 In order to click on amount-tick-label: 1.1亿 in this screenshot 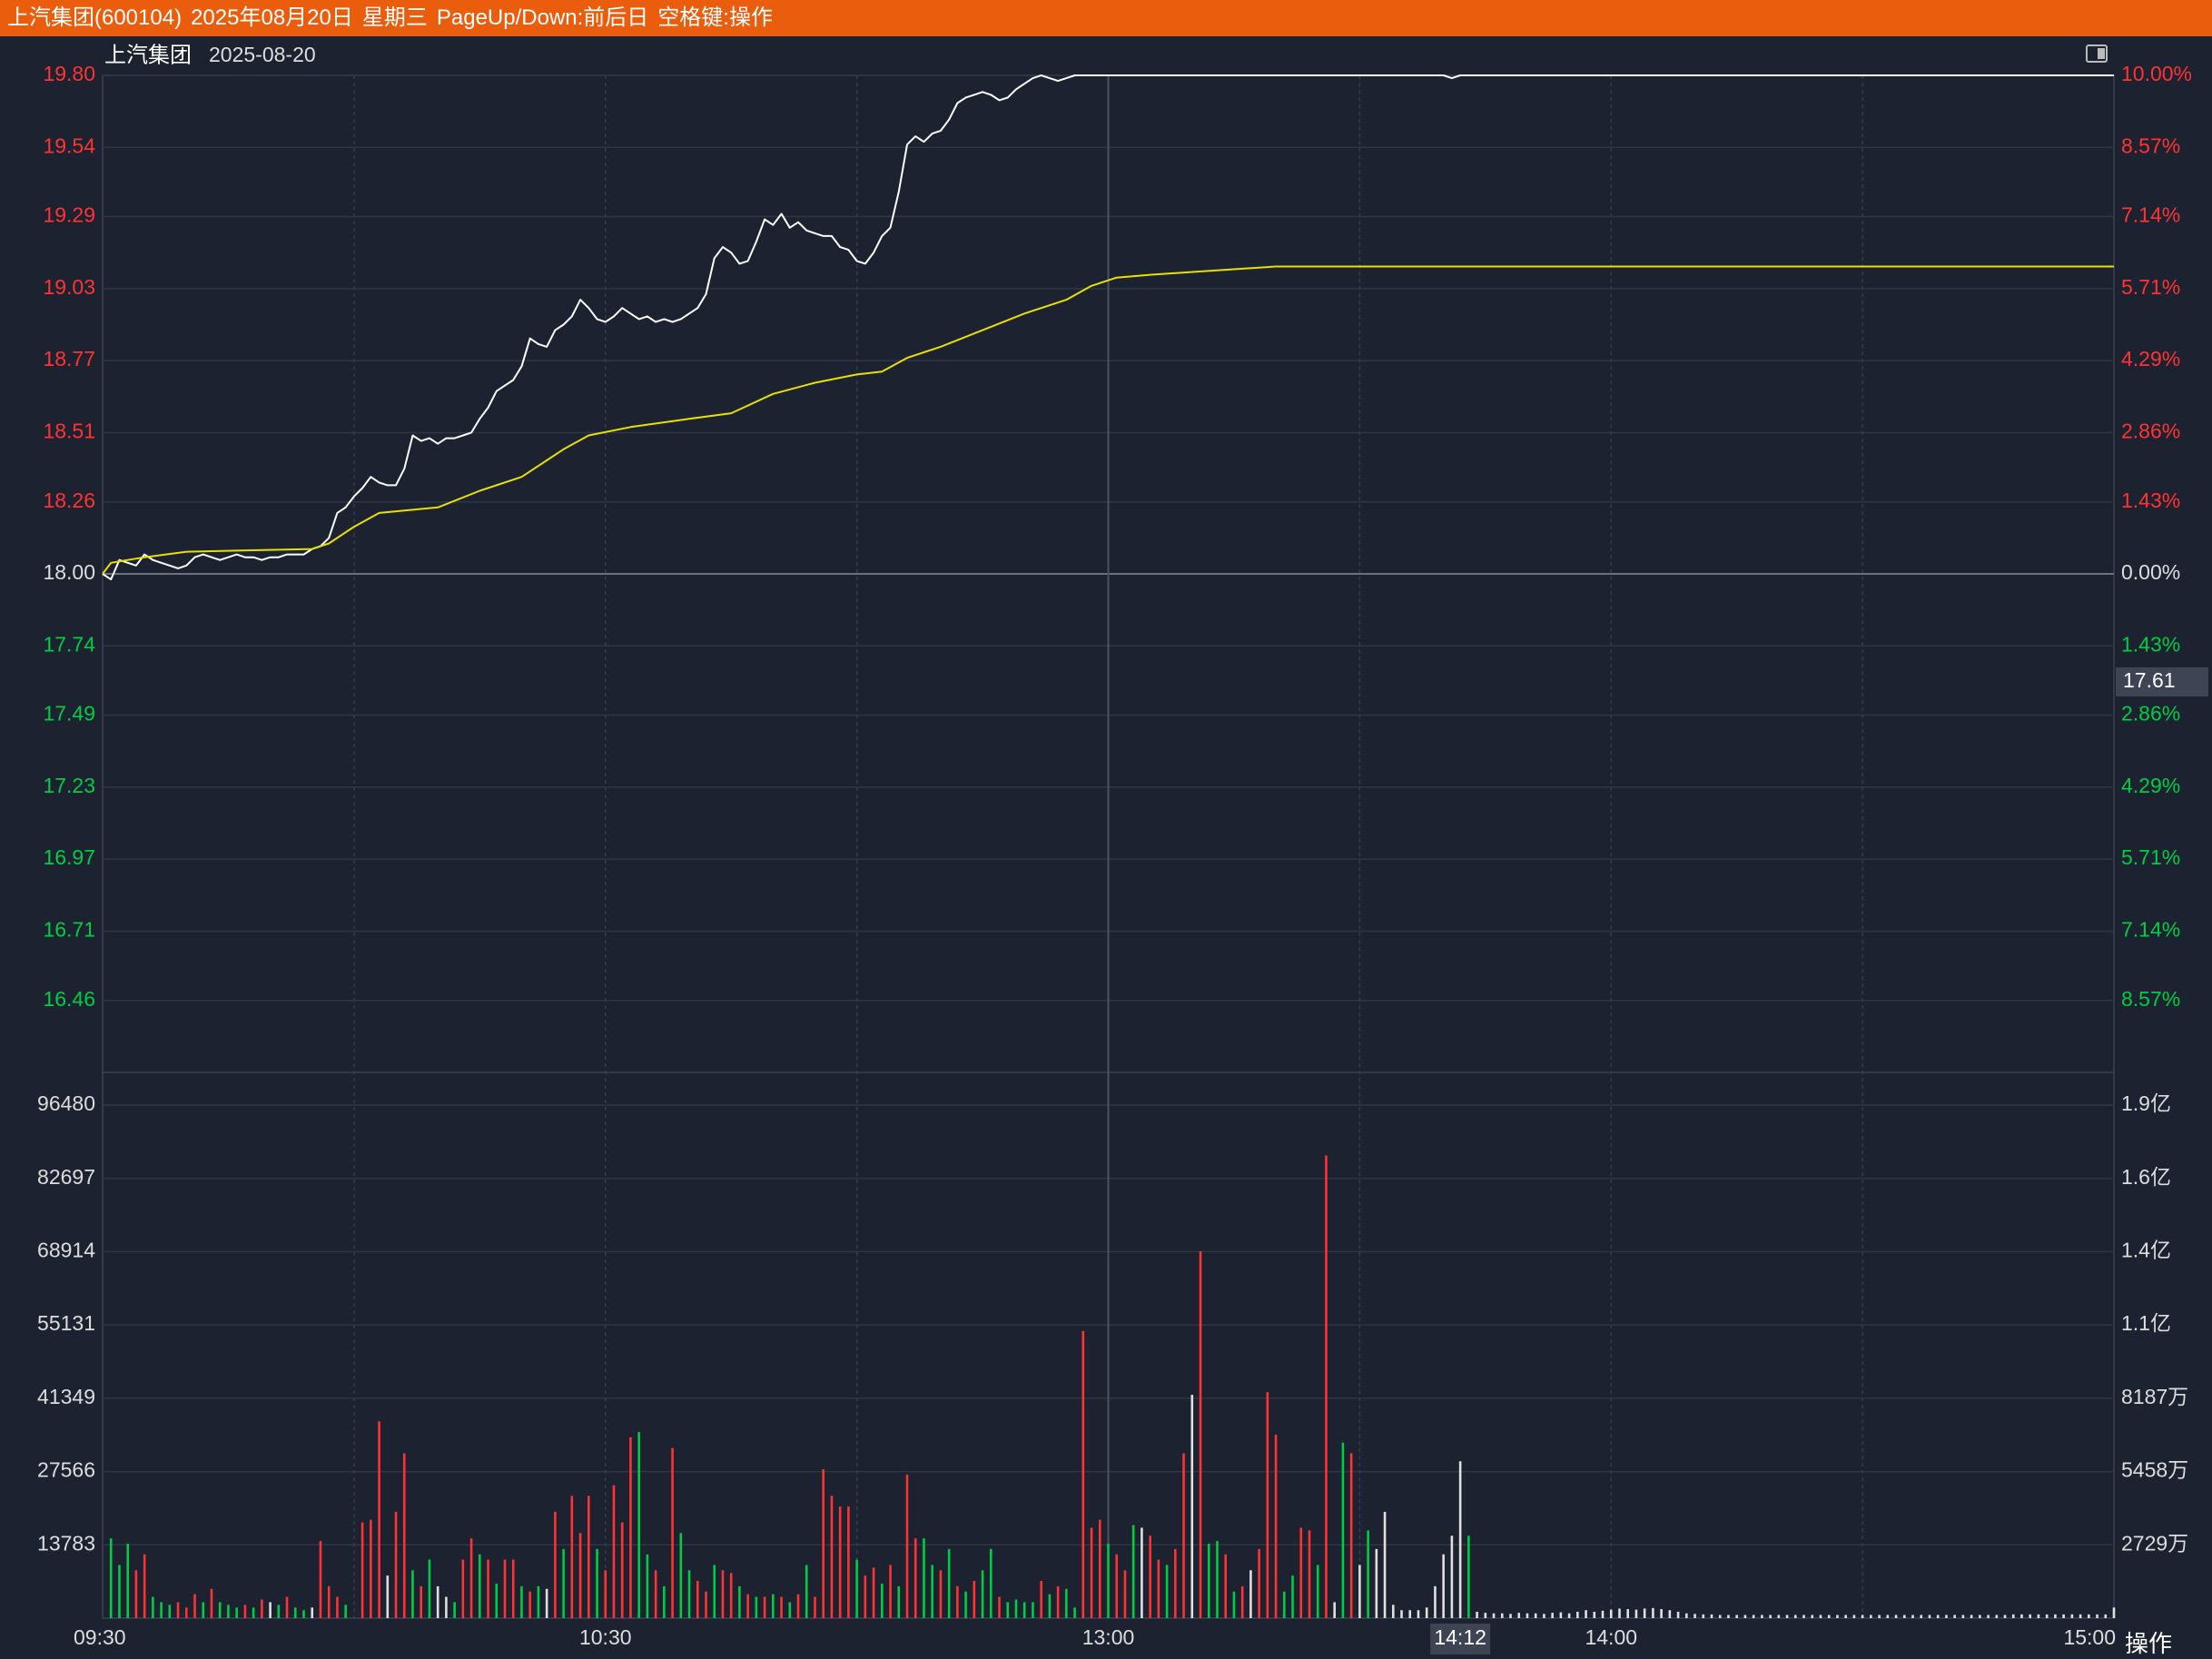, I will do `click(2146, 1323)`.